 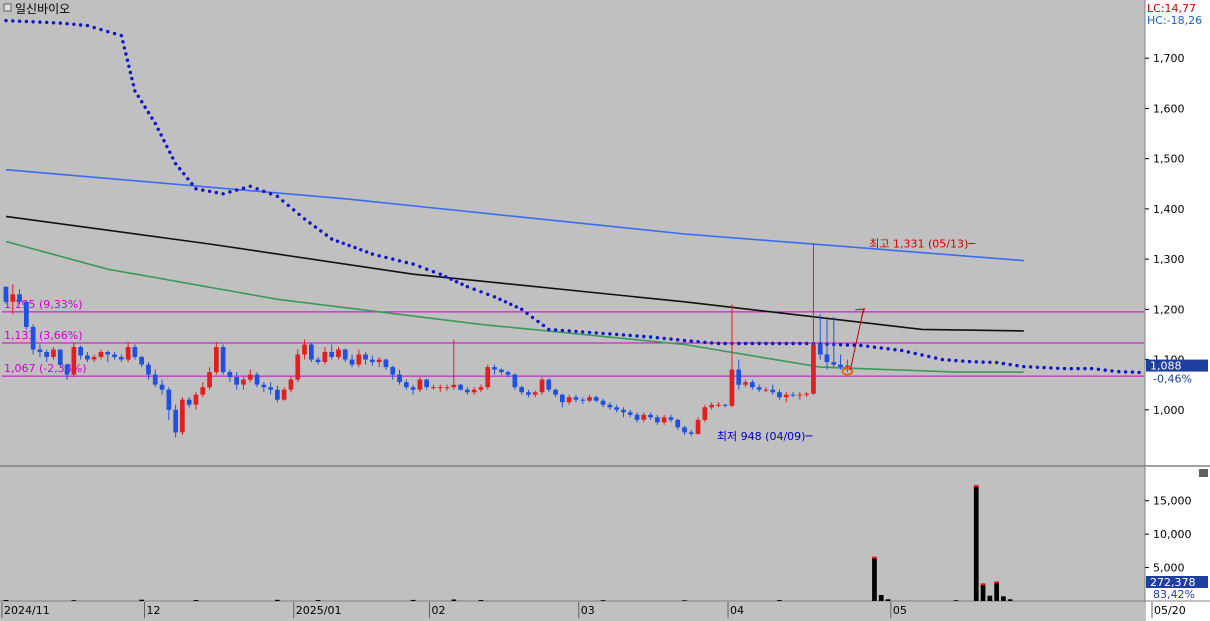 What do you see at coordinates (1171, 8) in the screenshot?
I see `lc-indicator: LC:14,77` at bounding box center [1171, 8].